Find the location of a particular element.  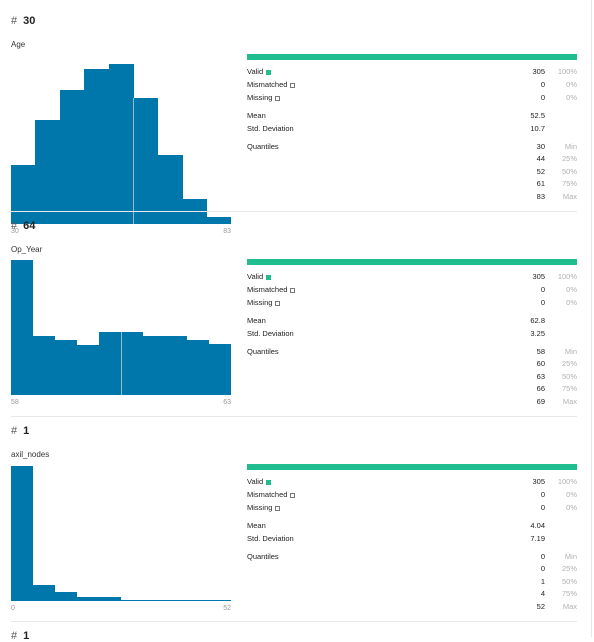

std-row: Std. Deviation 7.19 is located at coordinates (412, 540).